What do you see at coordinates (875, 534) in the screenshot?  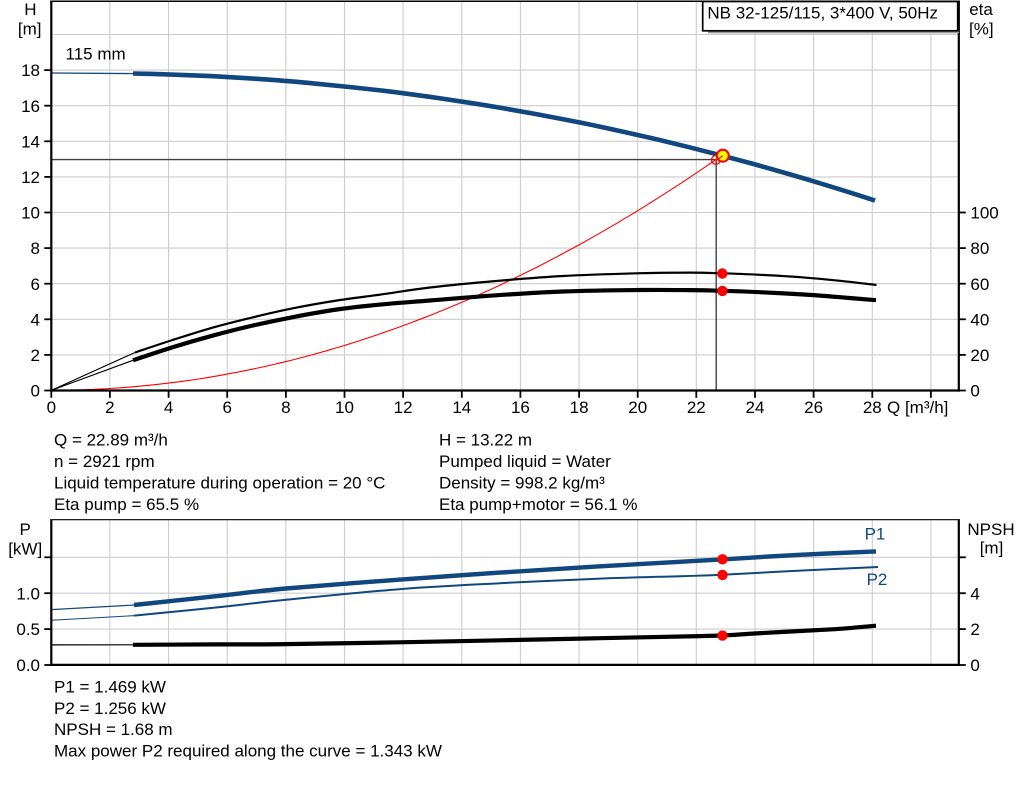 I see `svg-text: P1` at bounding box center [875, 534].